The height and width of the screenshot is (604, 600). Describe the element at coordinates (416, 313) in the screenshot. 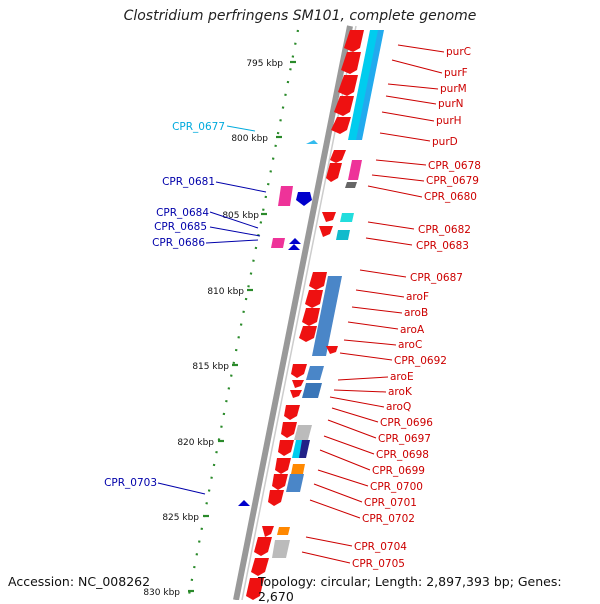

I see `gene-label-arob: aroB` at that location.